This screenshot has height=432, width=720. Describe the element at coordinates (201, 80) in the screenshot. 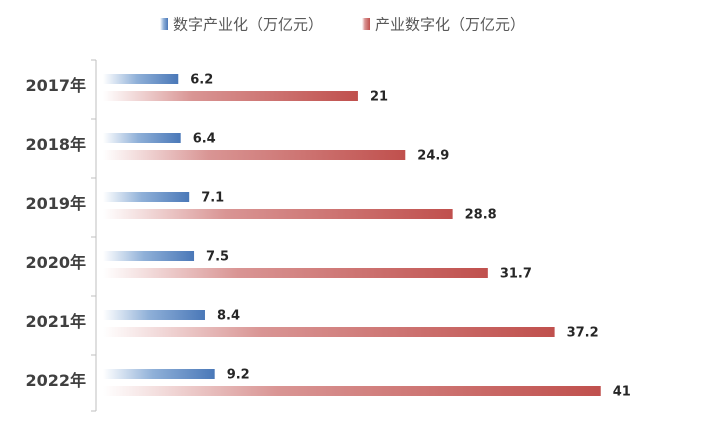

I see `data-label: 6.2` at that location.